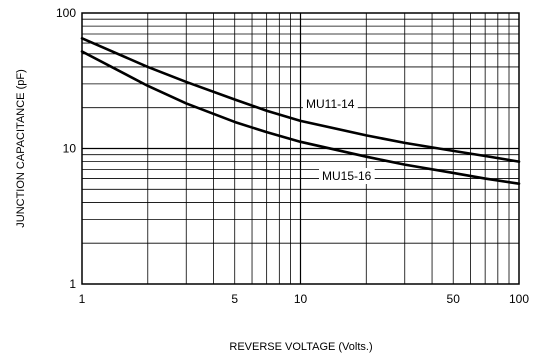 This screenshot has height=361, width=539. Describe the element at coordinates (234, 299) in the screenshot. I see `x-tick-label: 5` at that location.